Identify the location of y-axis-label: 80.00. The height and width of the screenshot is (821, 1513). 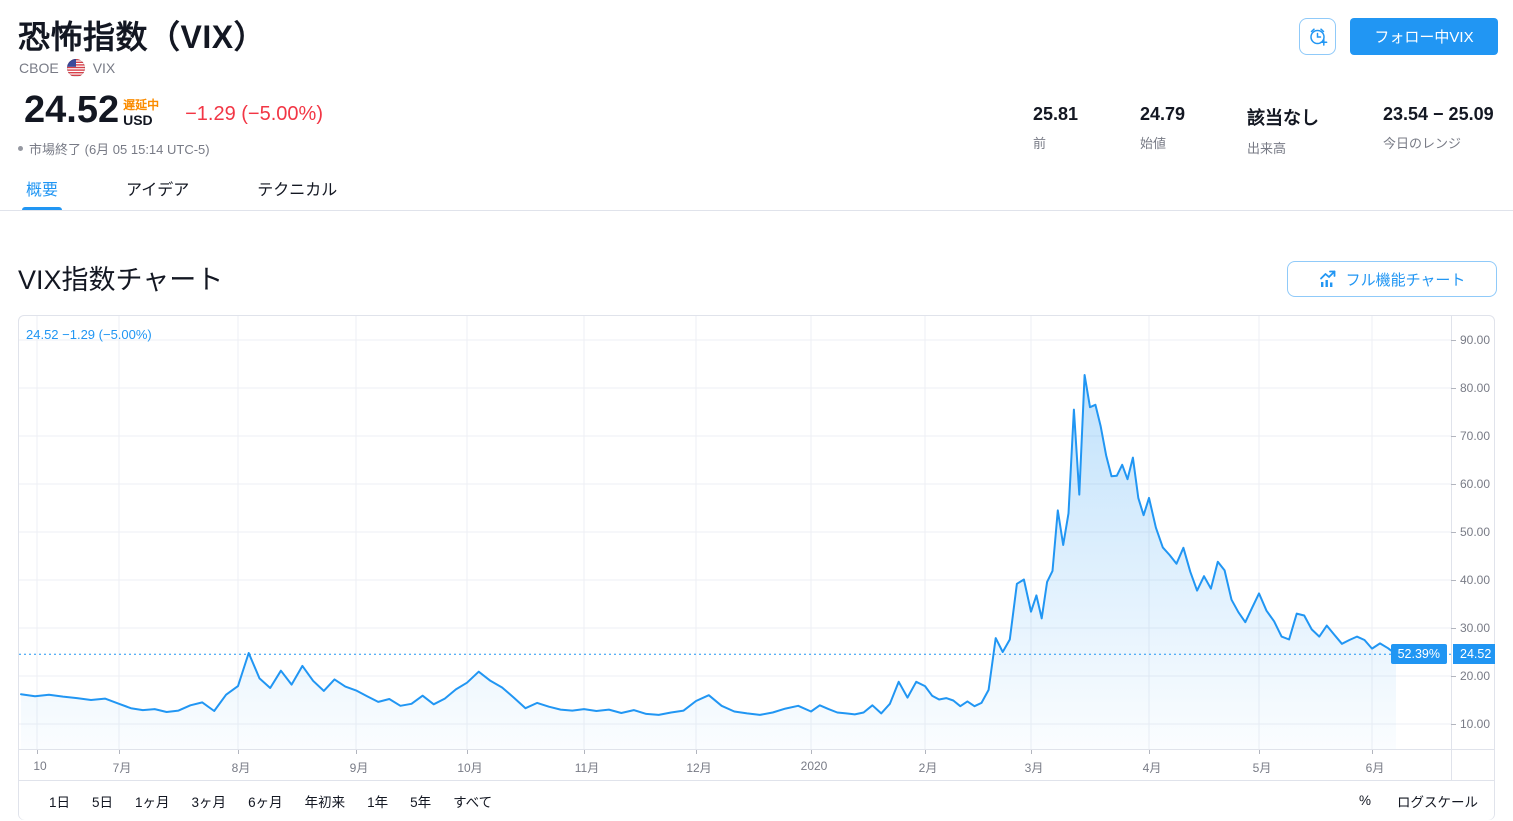
(1470, 388).